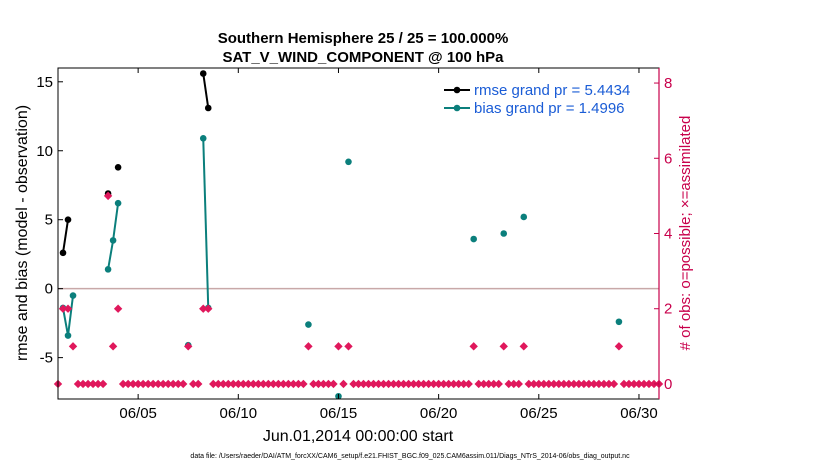 This screenshot has width=830, height=470. I want to click on y-axis-left: -5 0 5 10 15, so click(49, 220).